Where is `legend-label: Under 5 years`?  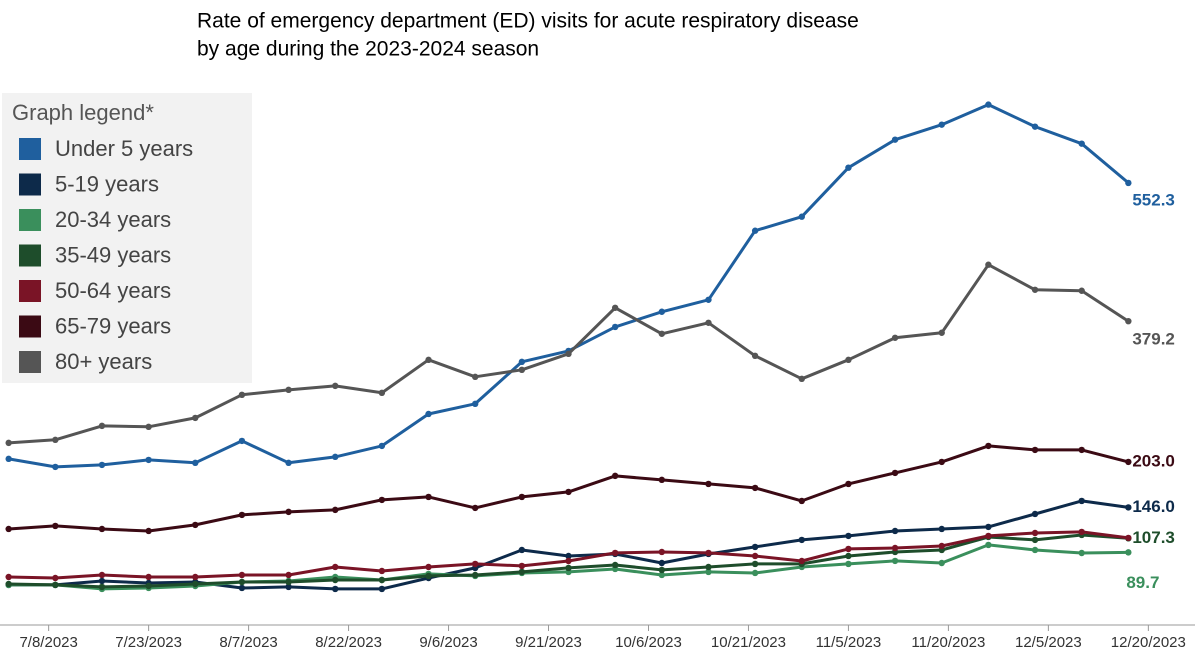 legend-label: Under 5 years is located at coordinates (124, 148).